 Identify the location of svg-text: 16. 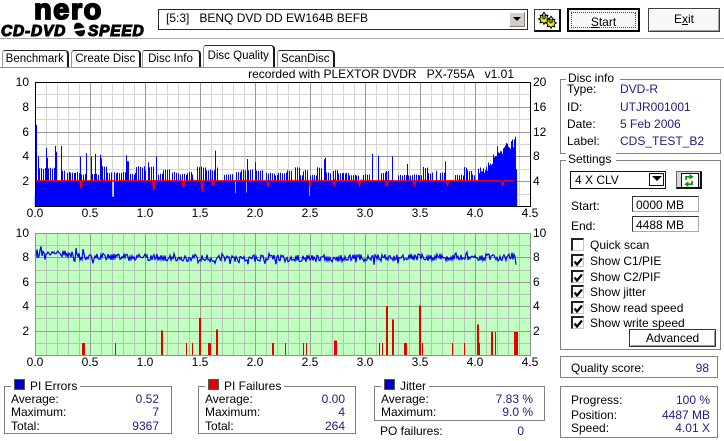
(540, 107).